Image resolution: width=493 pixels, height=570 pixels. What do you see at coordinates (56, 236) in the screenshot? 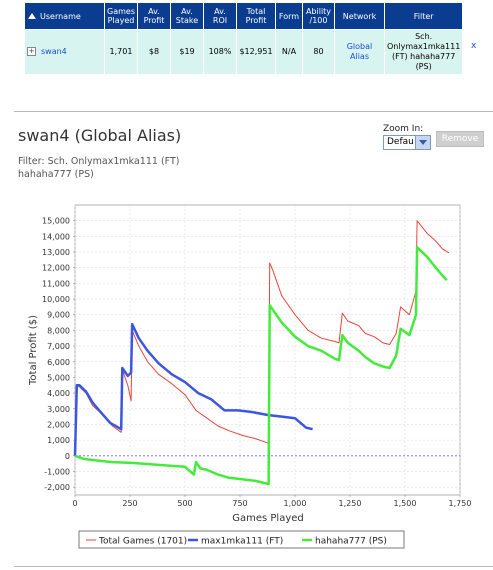
I see `y-tick-label: 14,000` at bounding box center [56, 236].